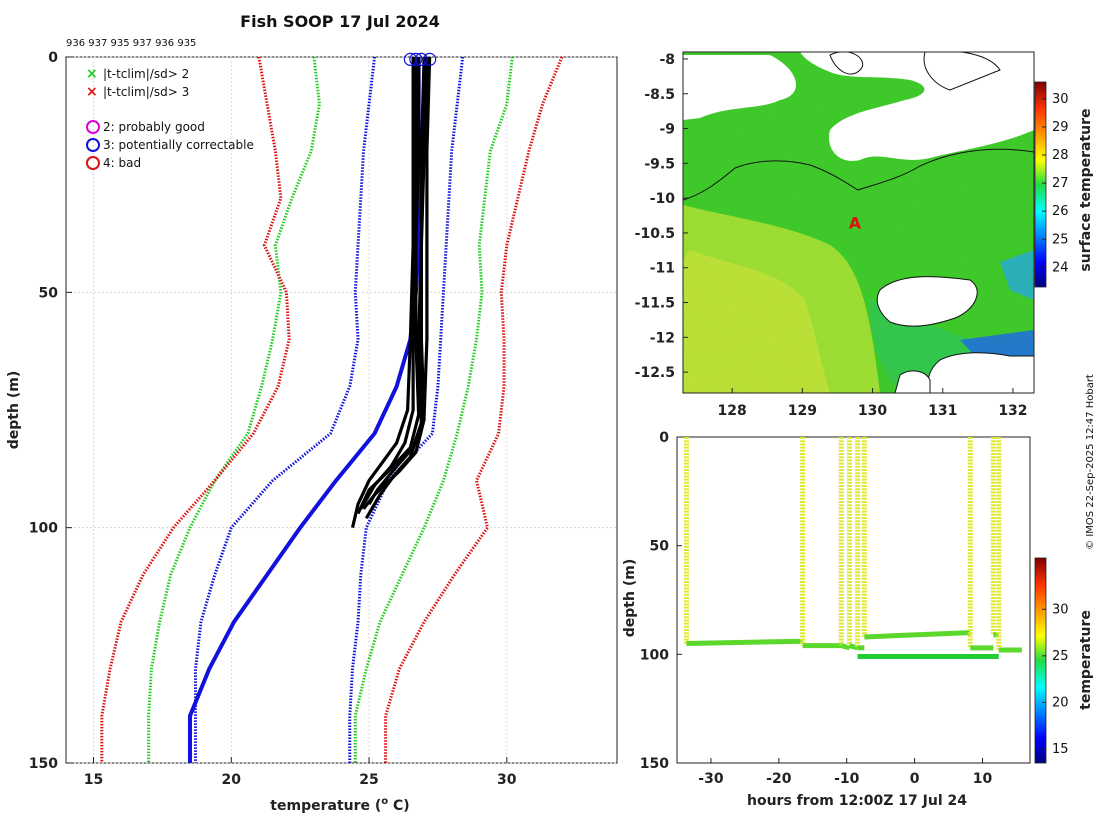 The width and height of the screenshot is (1100, 820). Describe the element at coordinates (779, 779) in the screenshot. I see `time-x-tick-label-1: -20` at that location.